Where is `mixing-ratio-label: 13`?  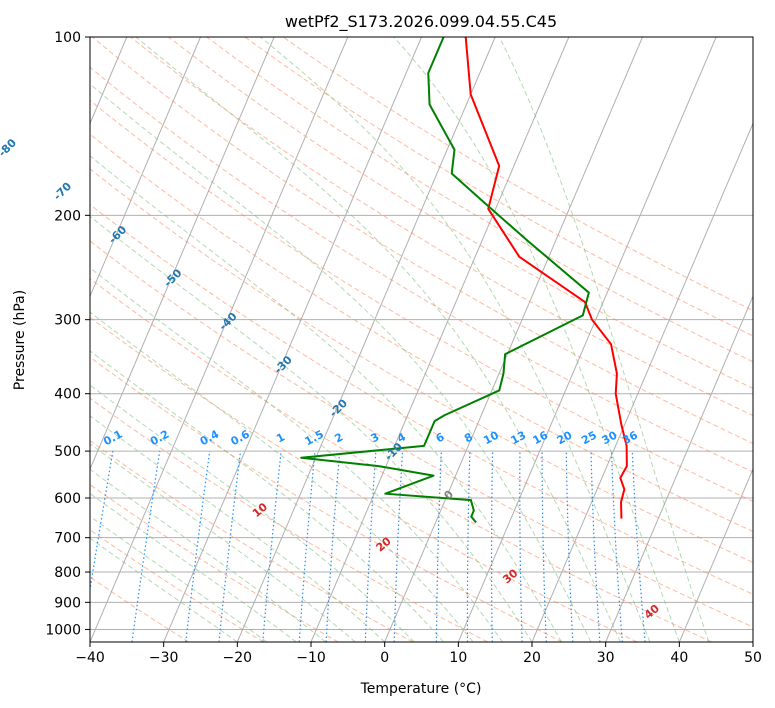 mixing-ratio-label: 13 is located at coordinates (519, 438).